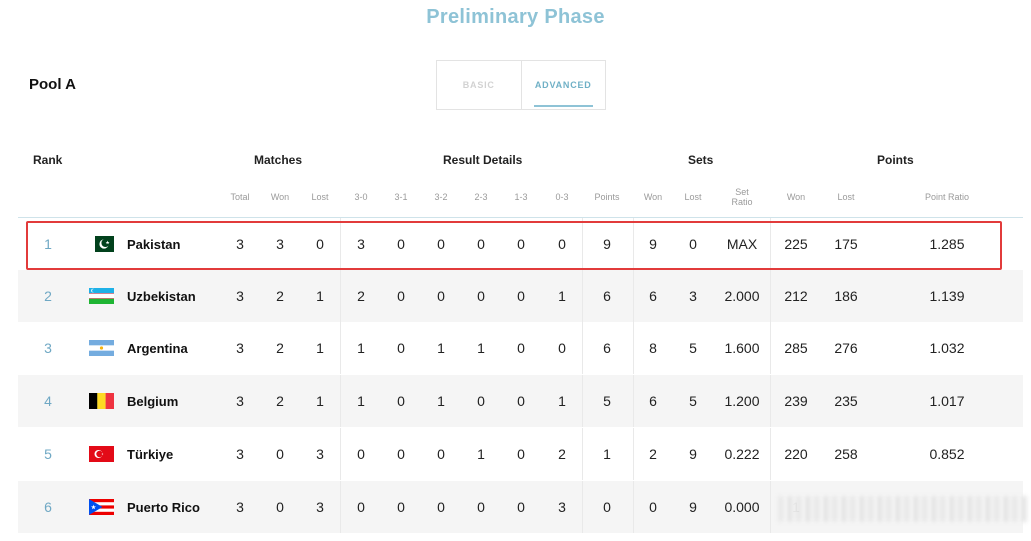 The image size is (1031, 541). What do you see at coordinates (157, 348) in the screenshot?
I see `country-name: Argentina` at bounding box center [157, 348].